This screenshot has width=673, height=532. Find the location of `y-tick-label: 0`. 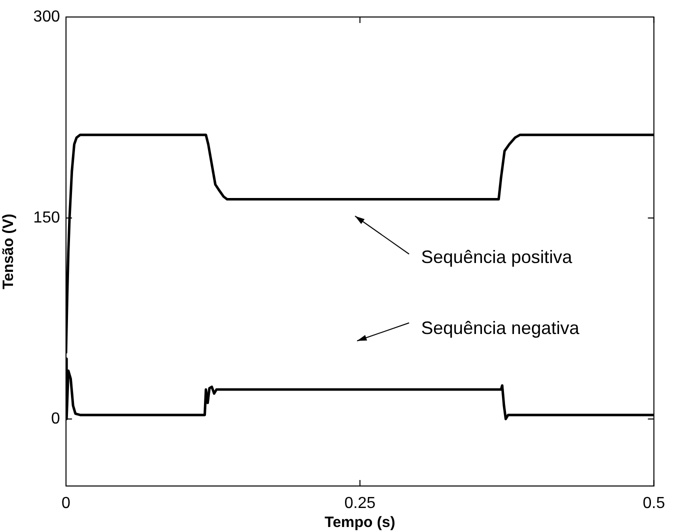

y-tick-label: 0 is located at coordinates (55, 419).